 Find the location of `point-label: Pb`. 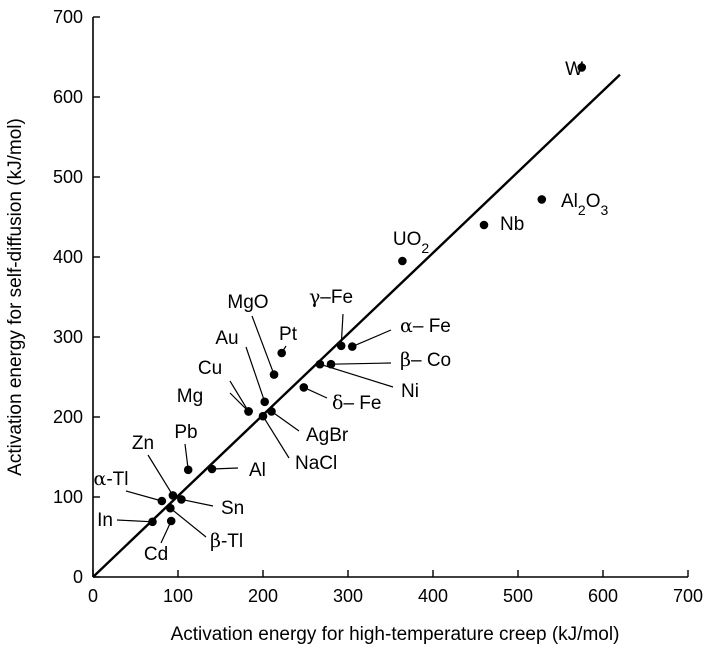

point-label: Pb is located at coordinates (185, 432).